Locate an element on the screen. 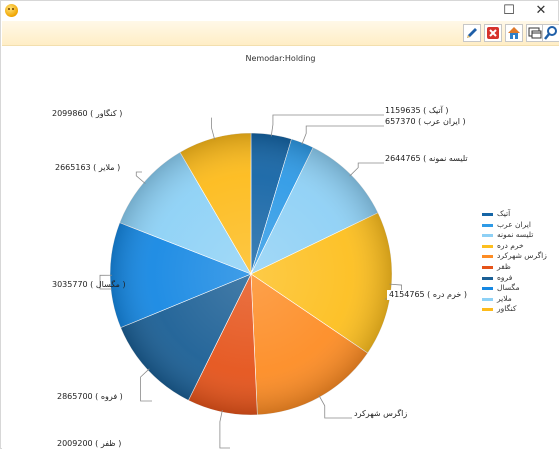 This screenshot has width=559, height=449. legend-label: آتیک is located at coordinates (504, 213).